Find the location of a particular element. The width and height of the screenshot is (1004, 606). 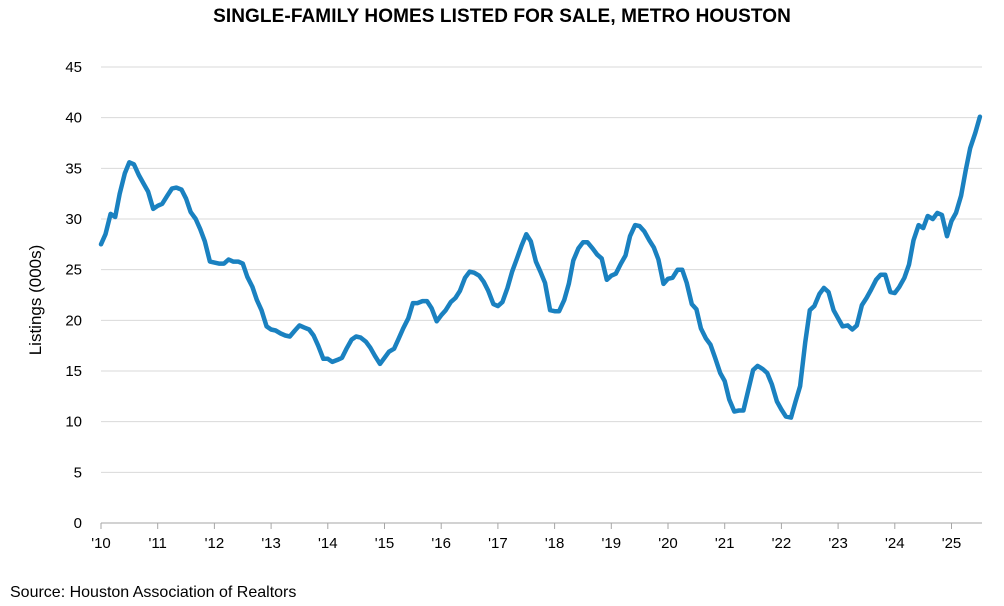

y-tick-label: 20 is located at coordinates (73, 320).